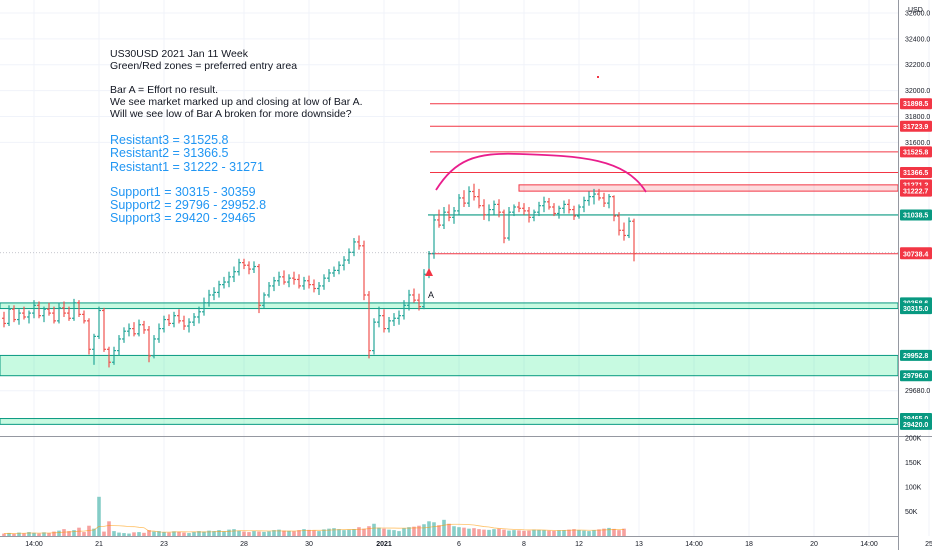 The height and width of the screenshot is (550, 932). Describe the element at coordinates (916, 126) in the screenshot. I see `price-tag: 31723.9` at that location.